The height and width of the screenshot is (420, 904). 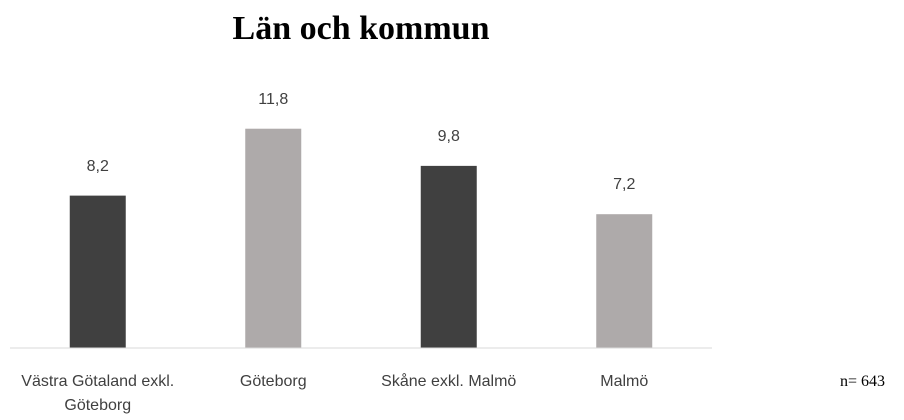 What do you see at coordinates (448, 136) in the screenshot?
I see `data-label: 9,8` at bounding box center [448, 136].